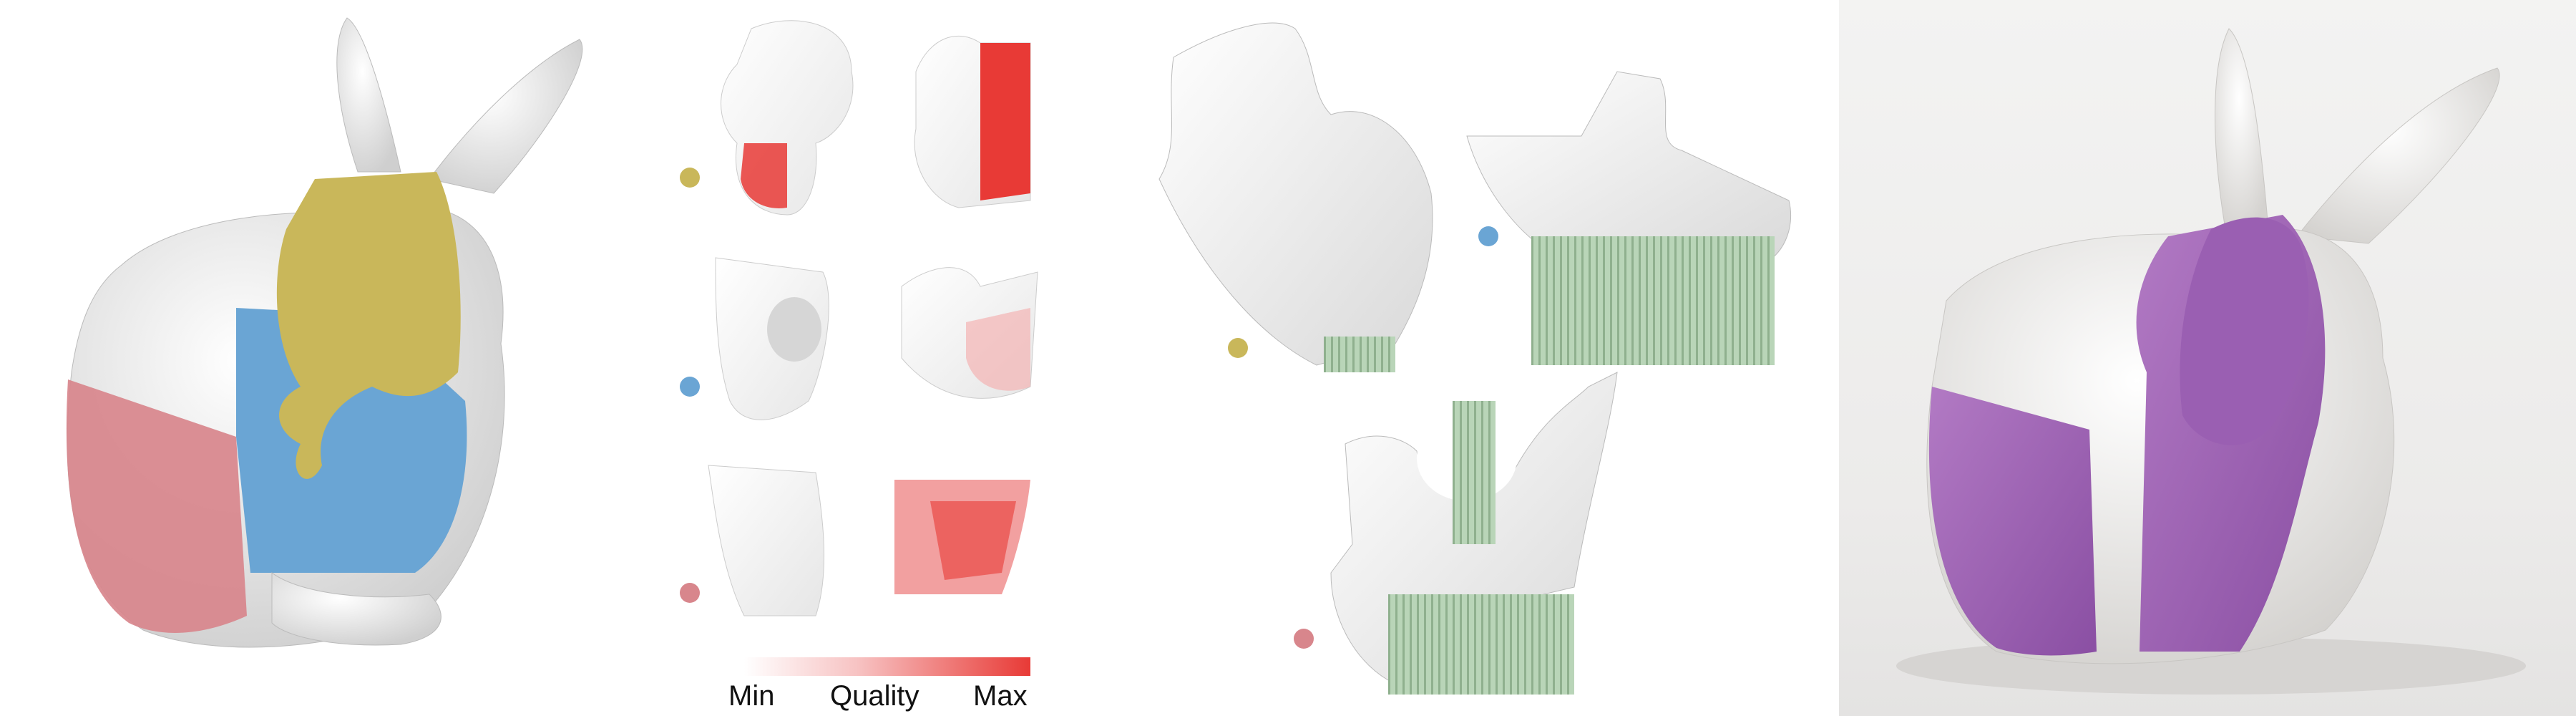  Describe the element at coordinates (1629, 168) in the screenshot. I see `support-part-blue` at that location.